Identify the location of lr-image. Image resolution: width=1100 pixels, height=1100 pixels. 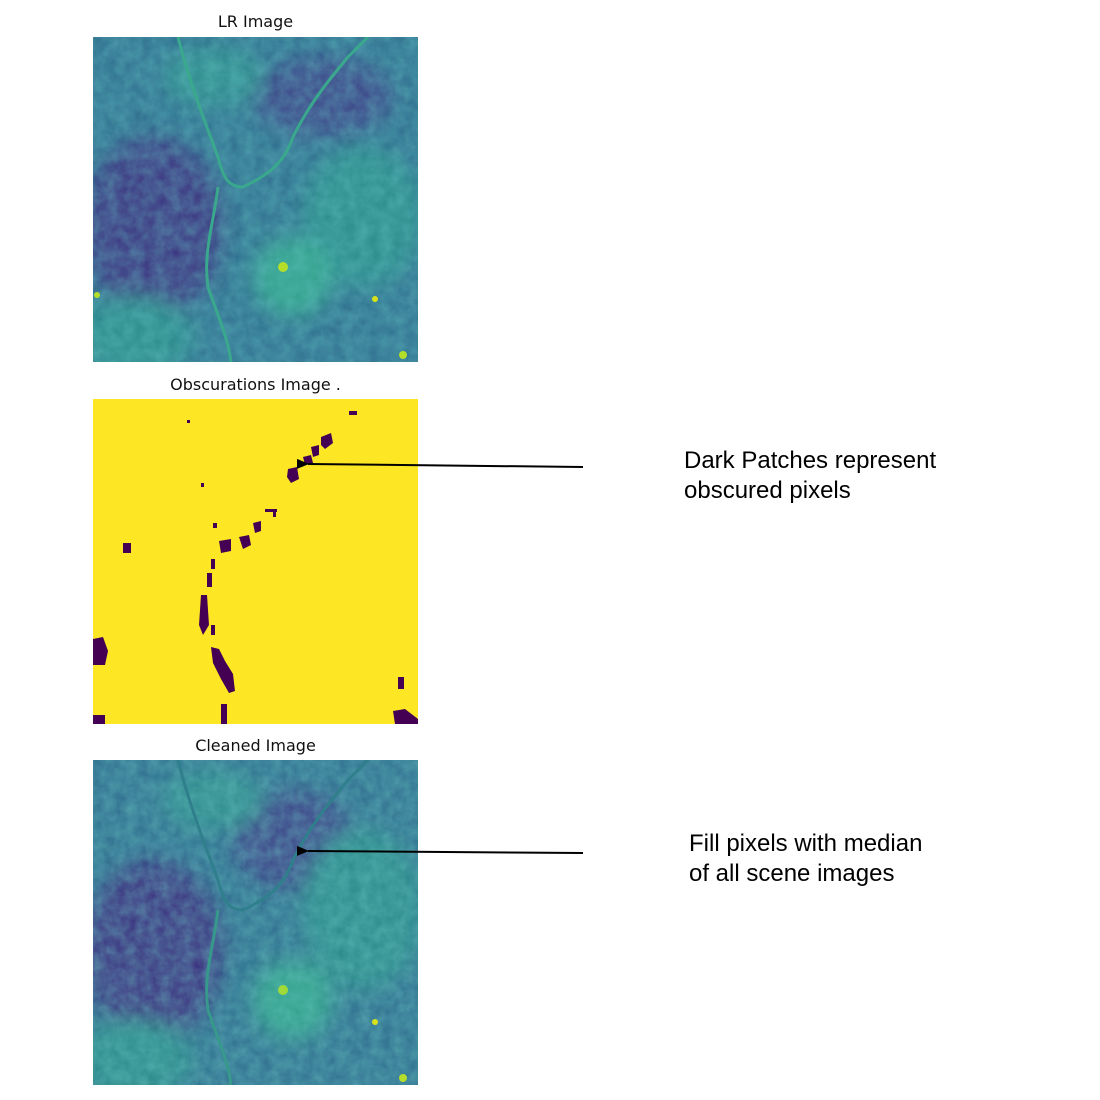
(255, 199).